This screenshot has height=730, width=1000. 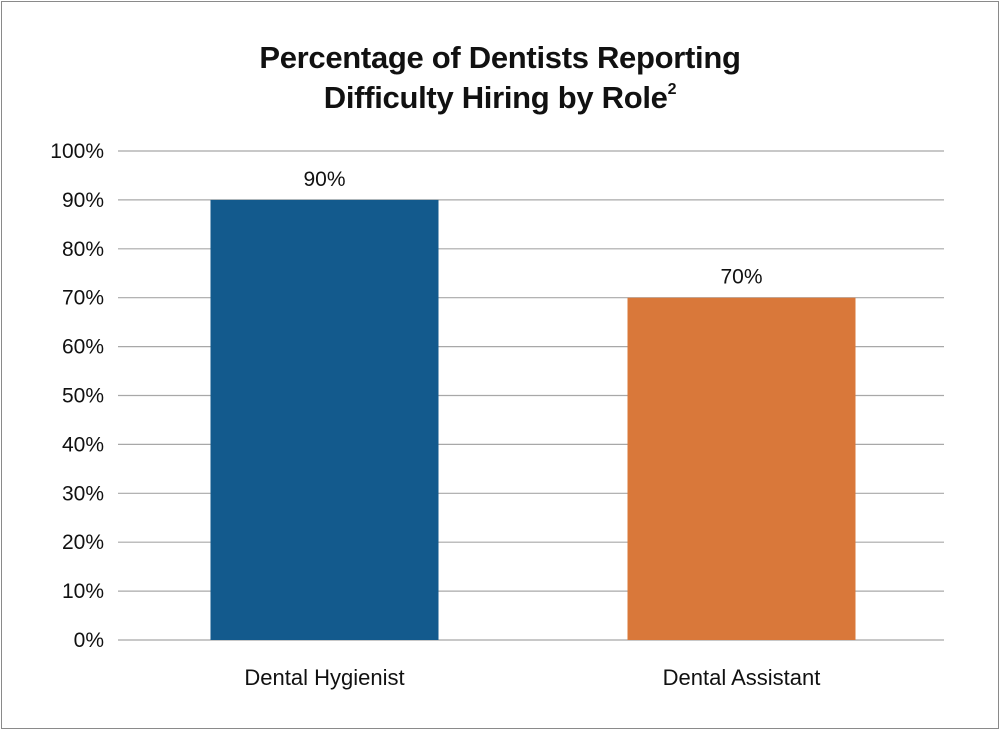 What do you see at coordinates (77, 151) in the screenshot?
I see `y-tick-label-100: 100%` at bounding box center [77, 151].